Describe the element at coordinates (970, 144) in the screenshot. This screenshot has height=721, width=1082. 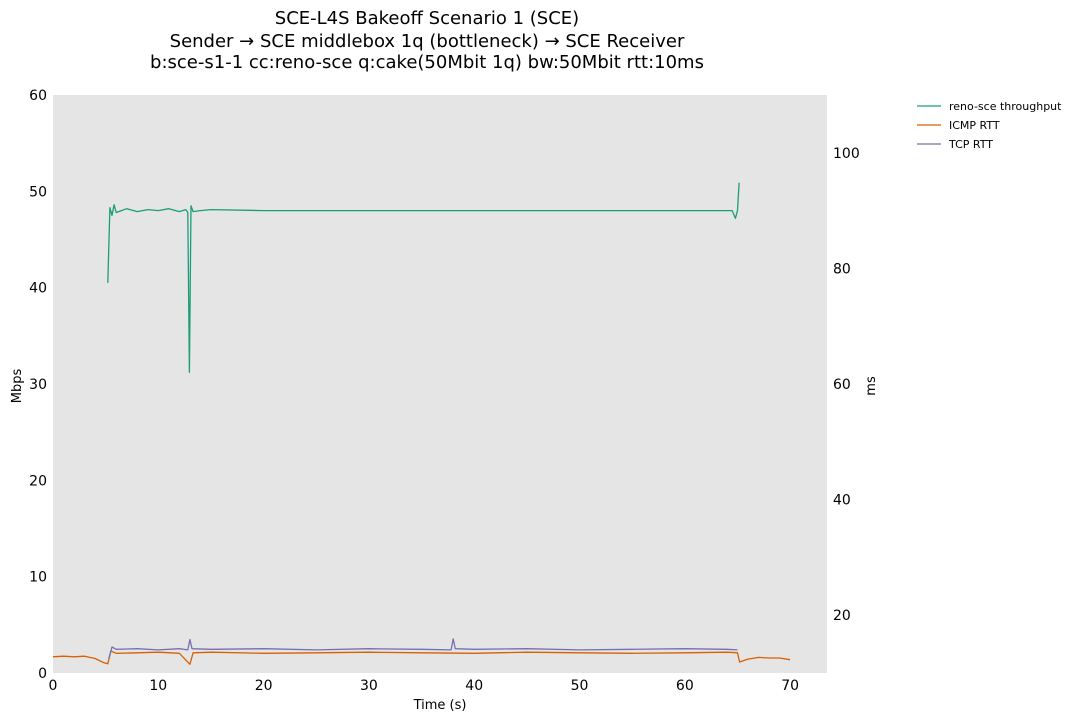
I see `legend-label: TCP RTT` at that location.